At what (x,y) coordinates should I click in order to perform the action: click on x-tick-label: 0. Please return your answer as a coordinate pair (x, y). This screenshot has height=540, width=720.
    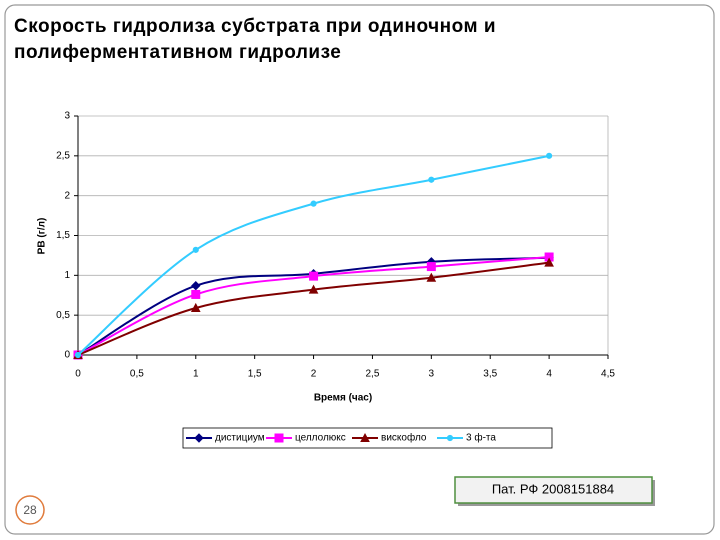
    Looking at the image, I should click on (78, 374).